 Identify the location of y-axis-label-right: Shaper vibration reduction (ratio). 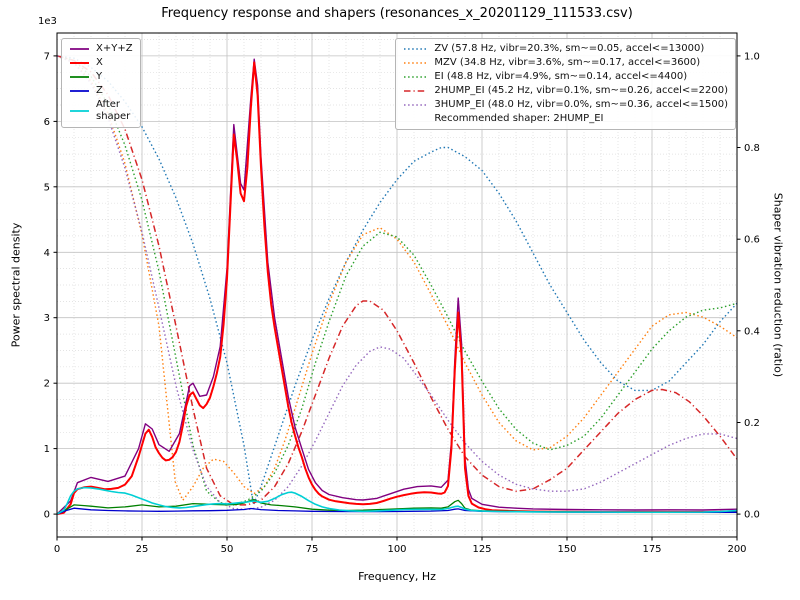
(778, 285).